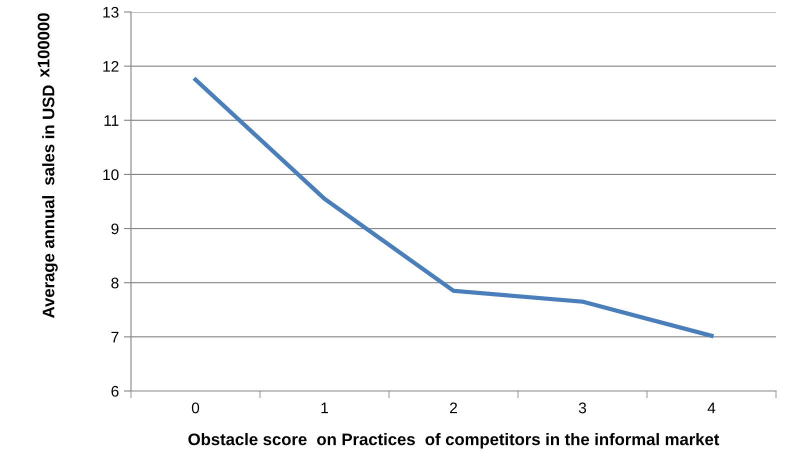 This screenshot has height=470, width=798. Describe the element at coordinates (115, 391) in the screenshot. I see `y-tick-label: 6` at that location.